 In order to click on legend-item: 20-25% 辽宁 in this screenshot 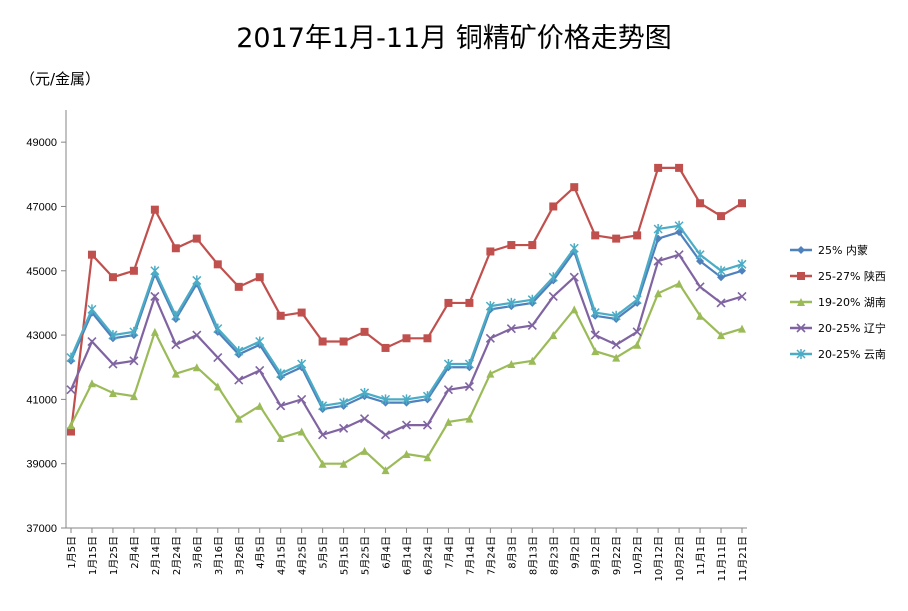, I will do `click(838, 328)`.